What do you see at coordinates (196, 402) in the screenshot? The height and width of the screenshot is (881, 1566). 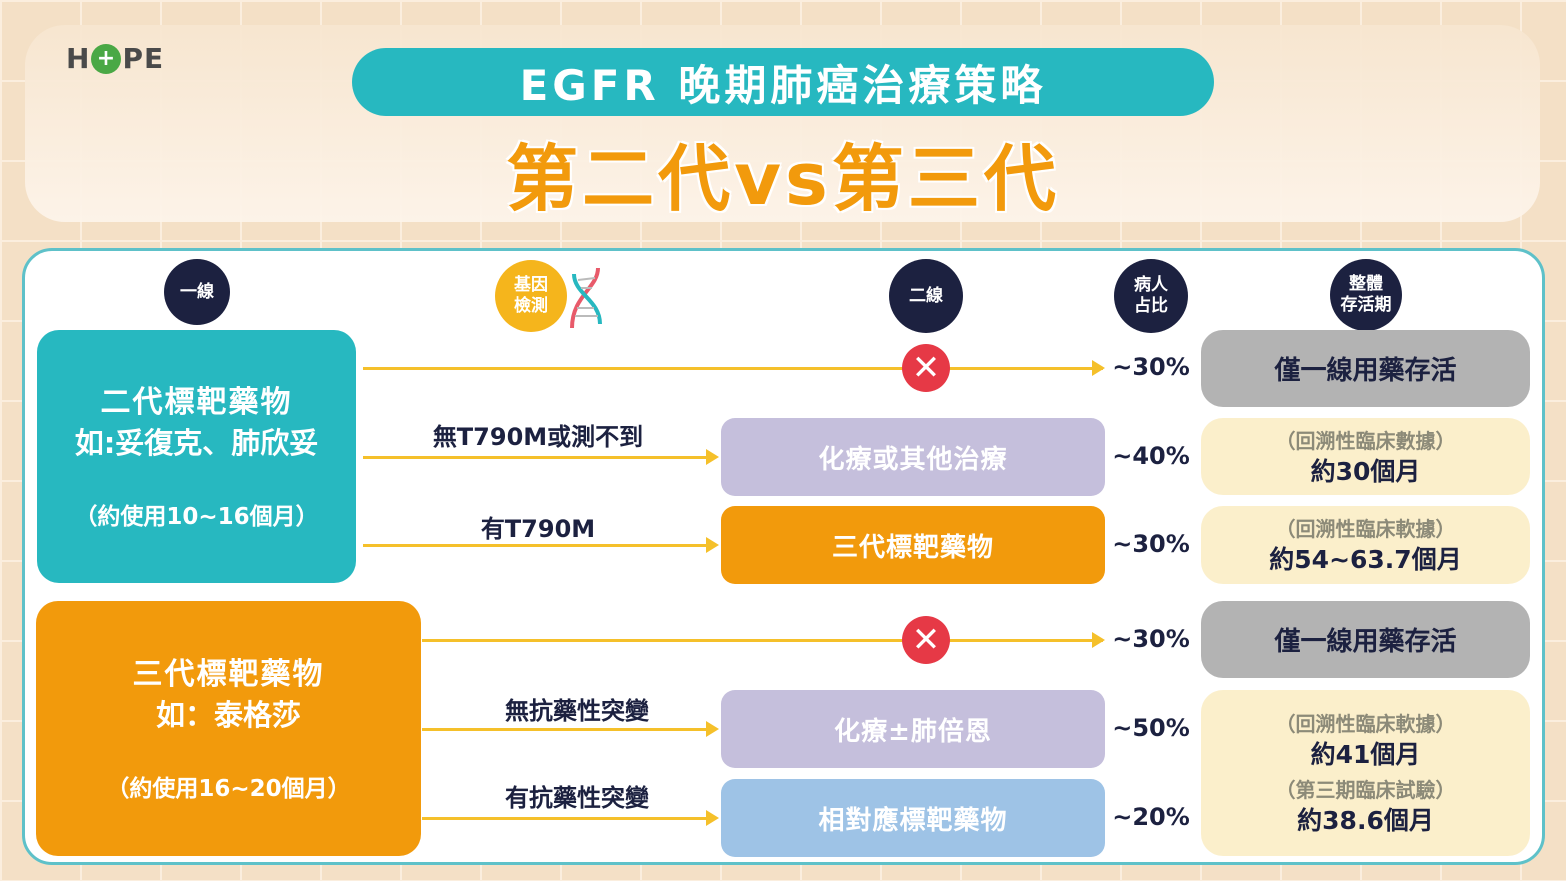 I see `gen2-title: 二代標靶藥物` at bounding box center [196, 402].